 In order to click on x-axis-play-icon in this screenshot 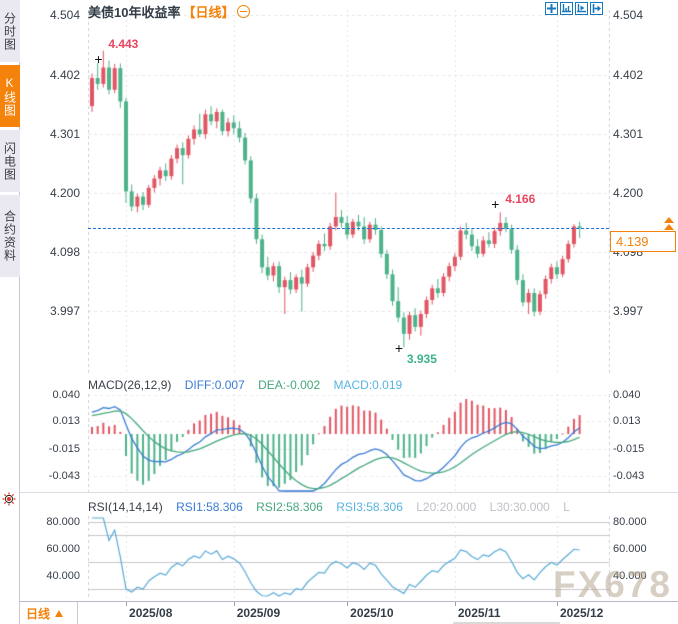, I will do `click(581, 8)`.